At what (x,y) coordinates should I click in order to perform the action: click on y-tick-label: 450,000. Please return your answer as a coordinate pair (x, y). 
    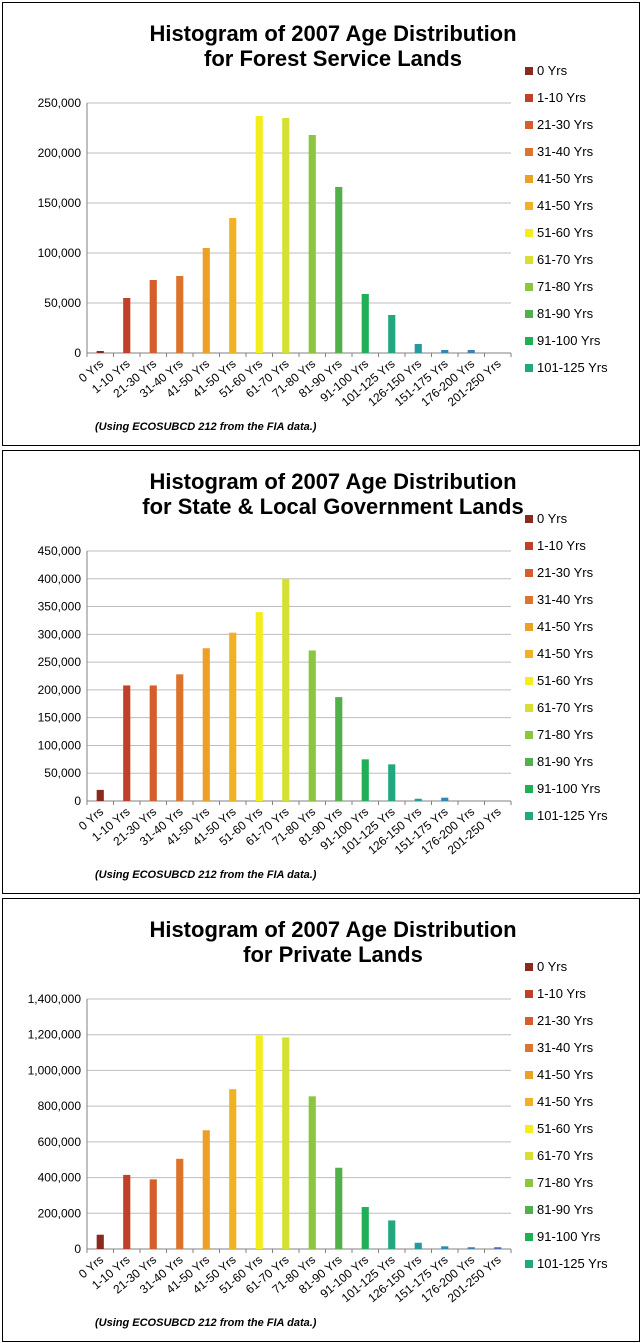
    Looking at the image, I should click on (60, 551).